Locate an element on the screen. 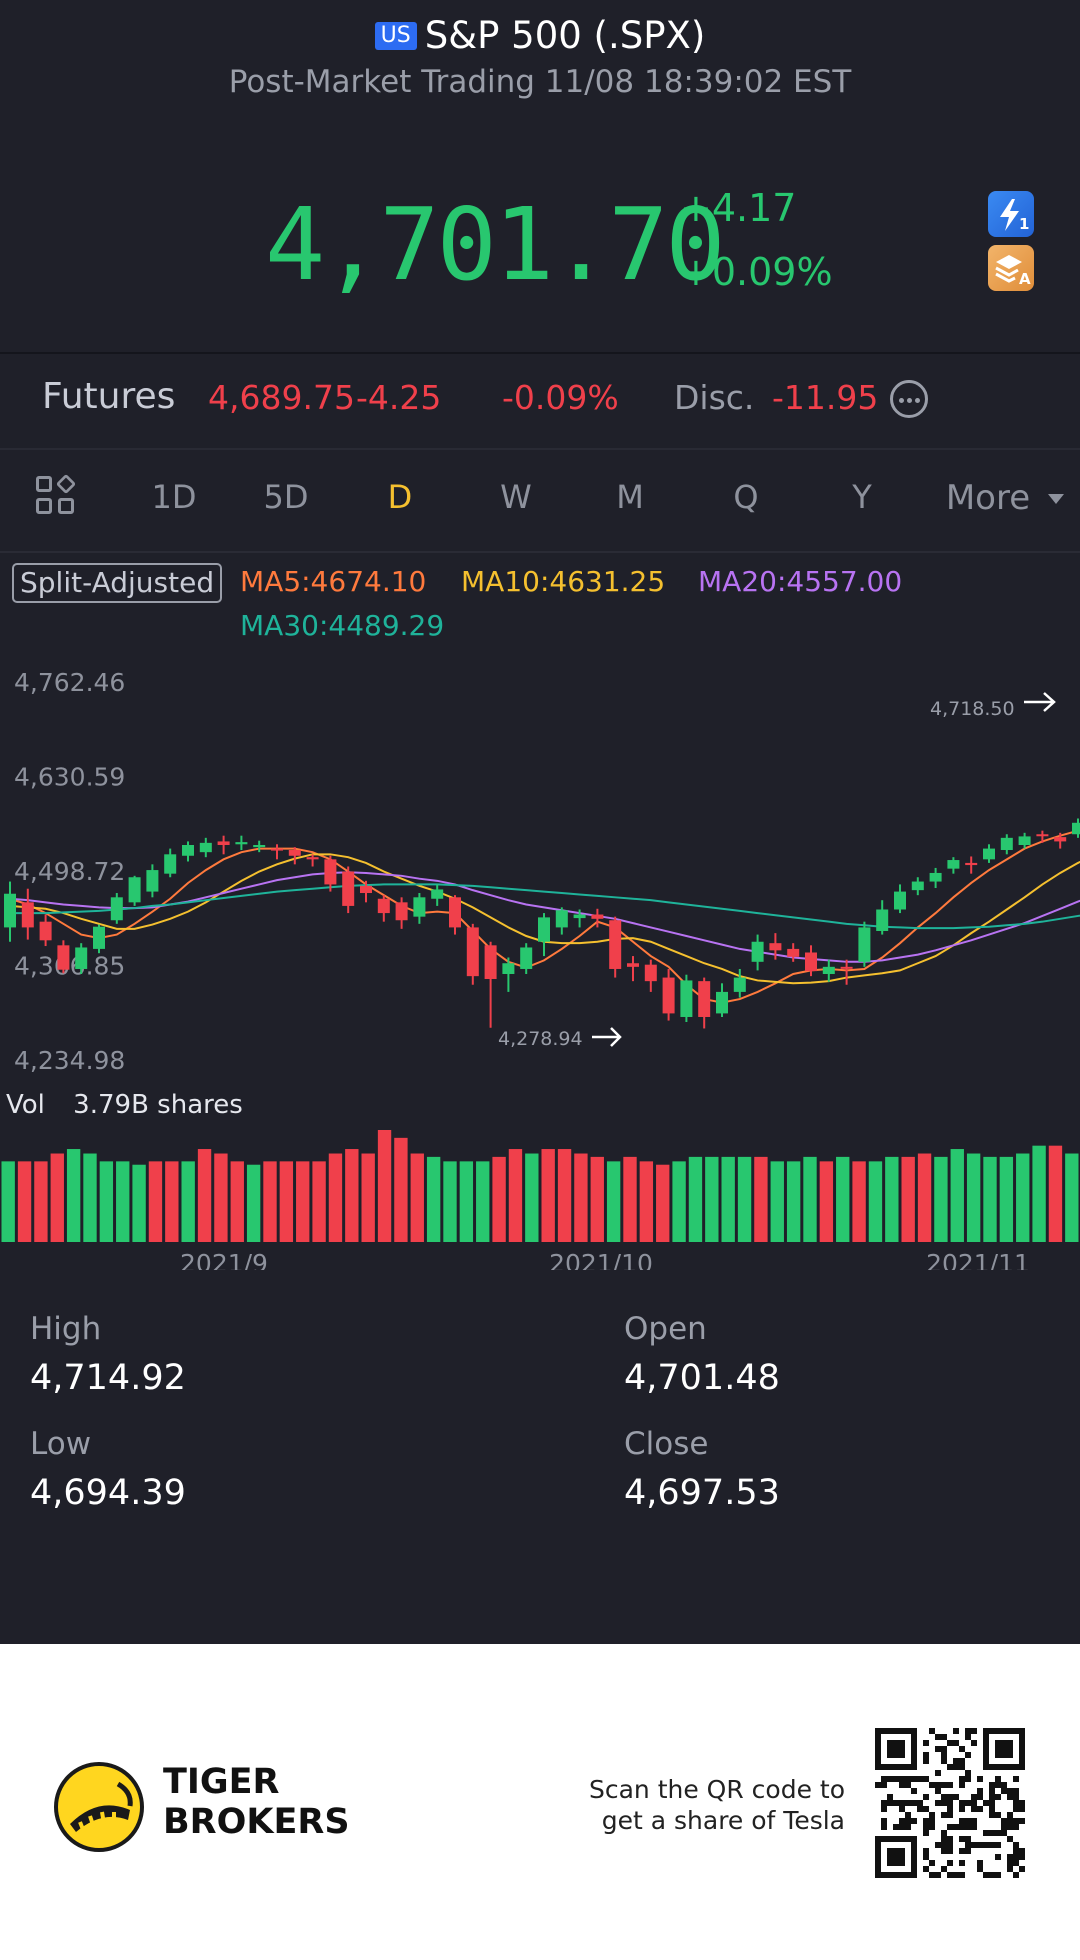 The height and width of the screenshot is (1960, 1080). layers-icon: A is located at coordinates (1011, 268).